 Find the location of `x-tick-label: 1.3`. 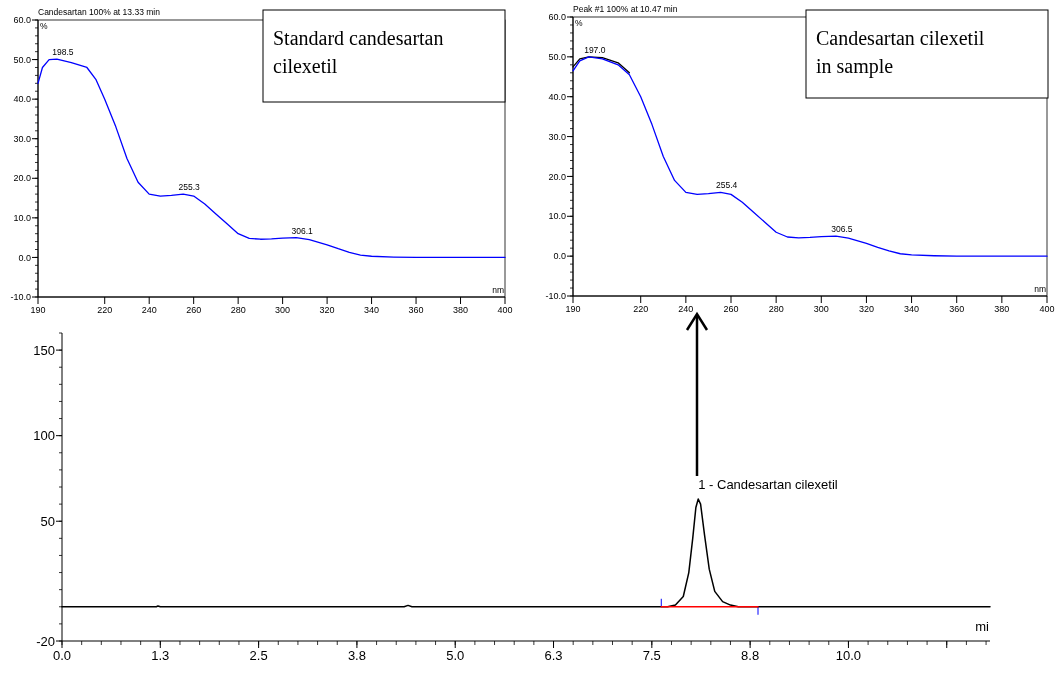

x-tick-label: 1.3 is located at coordinates (160, 656).